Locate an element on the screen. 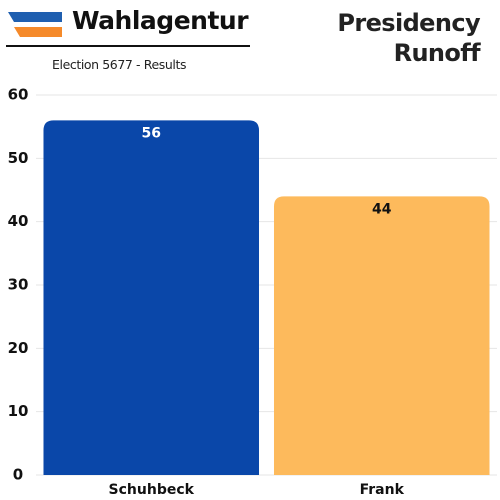  value-label: 56 is located at coordinates (151, 133).